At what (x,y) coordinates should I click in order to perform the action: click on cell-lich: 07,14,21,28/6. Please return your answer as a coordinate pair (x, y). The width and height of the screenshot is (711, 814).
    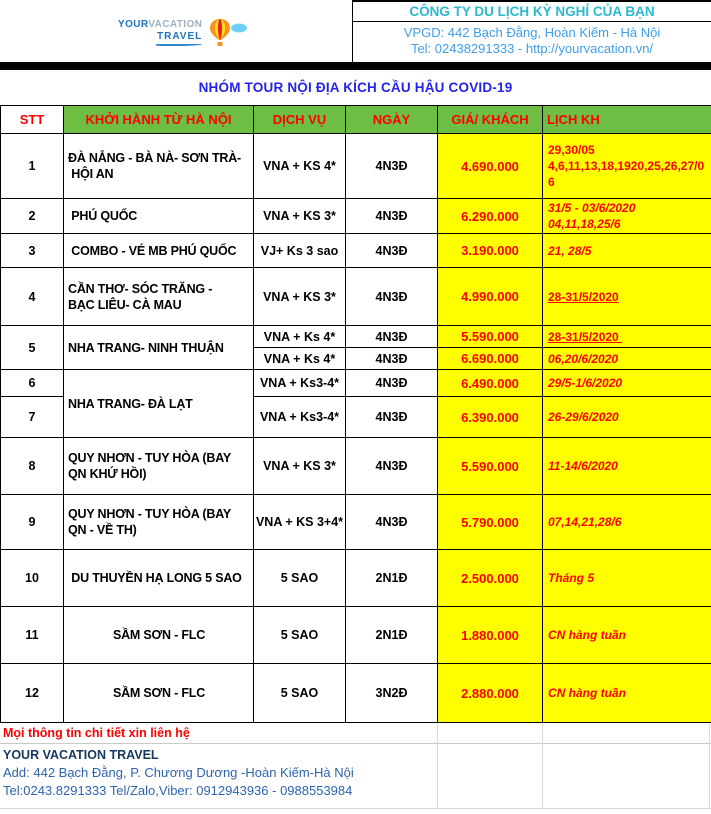
    Looking at the image, I should click on (626, 522).